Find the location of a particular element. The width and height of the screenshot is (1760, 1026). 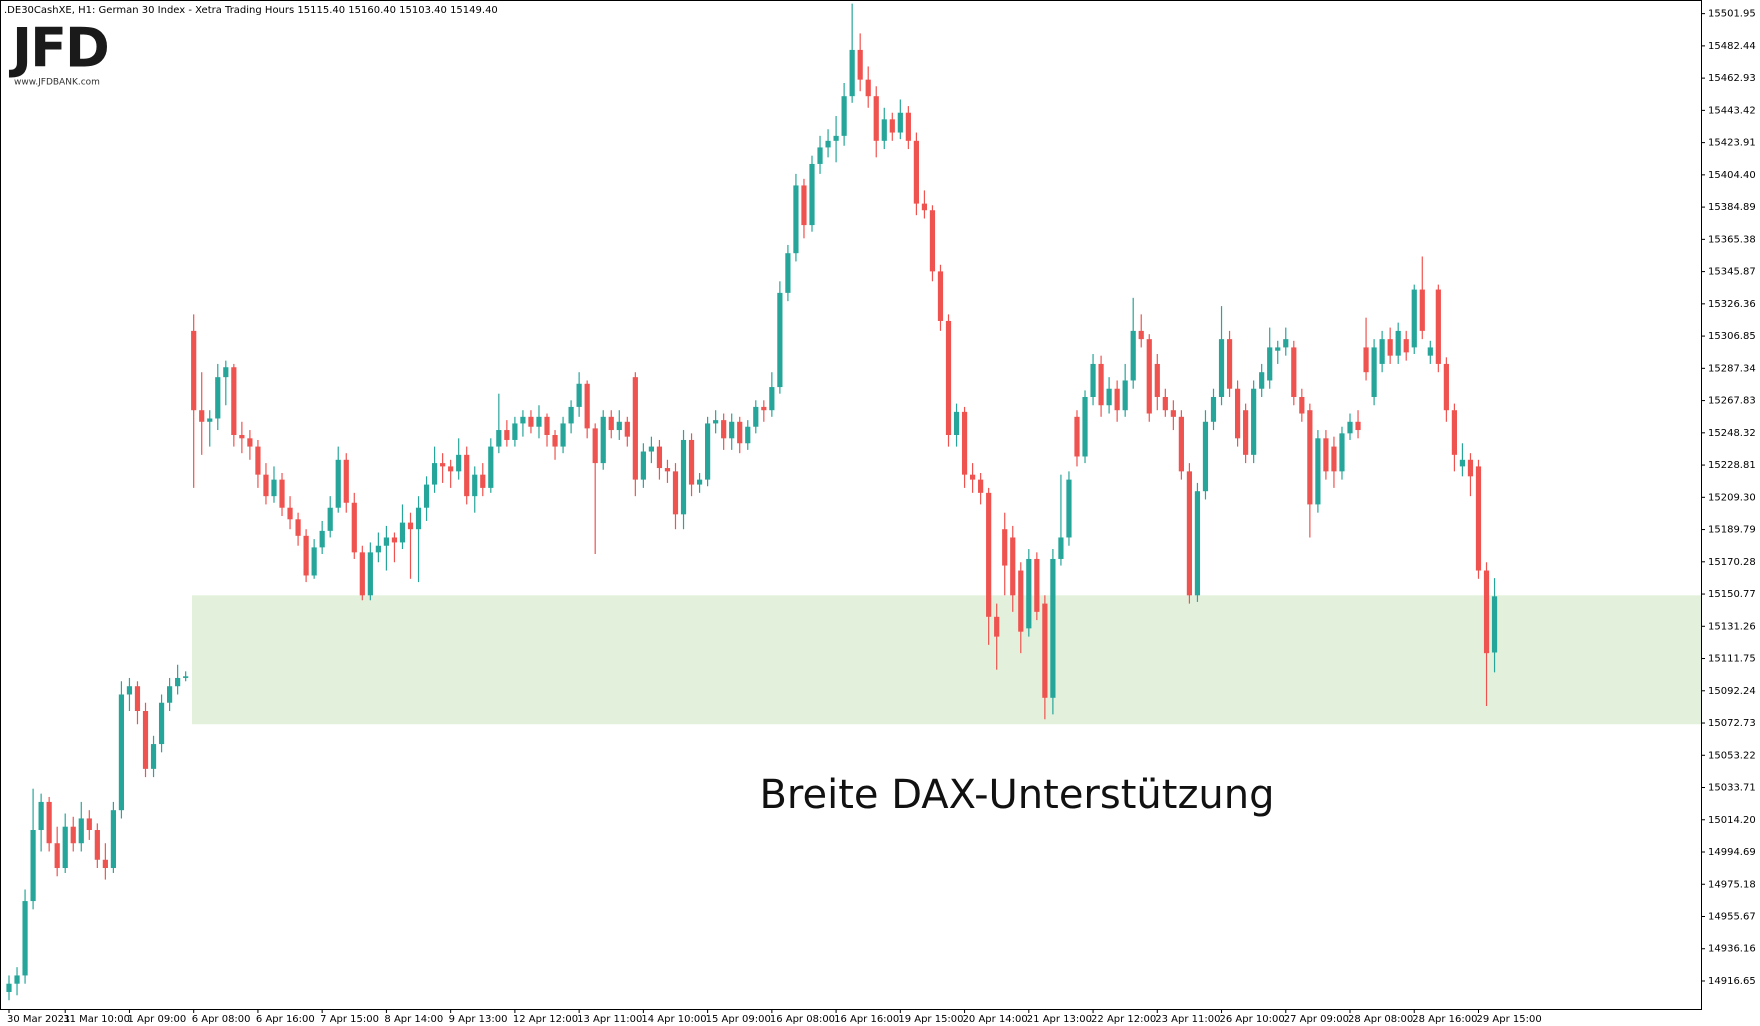

y-tick-label: 15131.26 is located at coordinates (1732, 626).